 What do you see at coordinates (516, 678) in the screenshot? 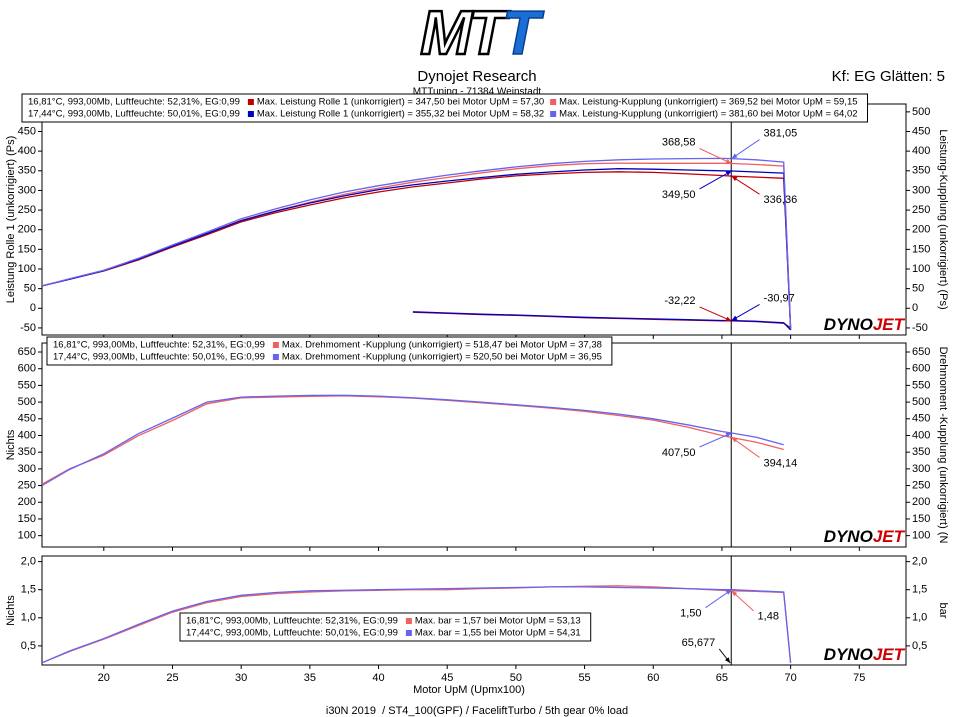
I see `x-tick-label: 50` at bounding box center [516, 678].